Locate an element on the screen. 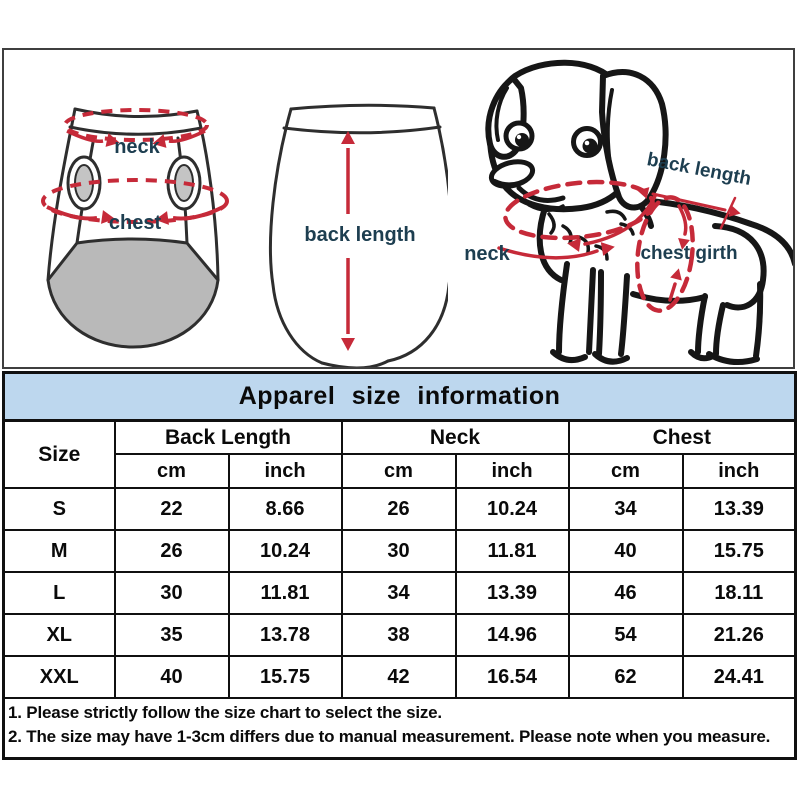 This screenshot has width=800, height=800. column-header-chest: Chest is located at coordinates (682, 437).